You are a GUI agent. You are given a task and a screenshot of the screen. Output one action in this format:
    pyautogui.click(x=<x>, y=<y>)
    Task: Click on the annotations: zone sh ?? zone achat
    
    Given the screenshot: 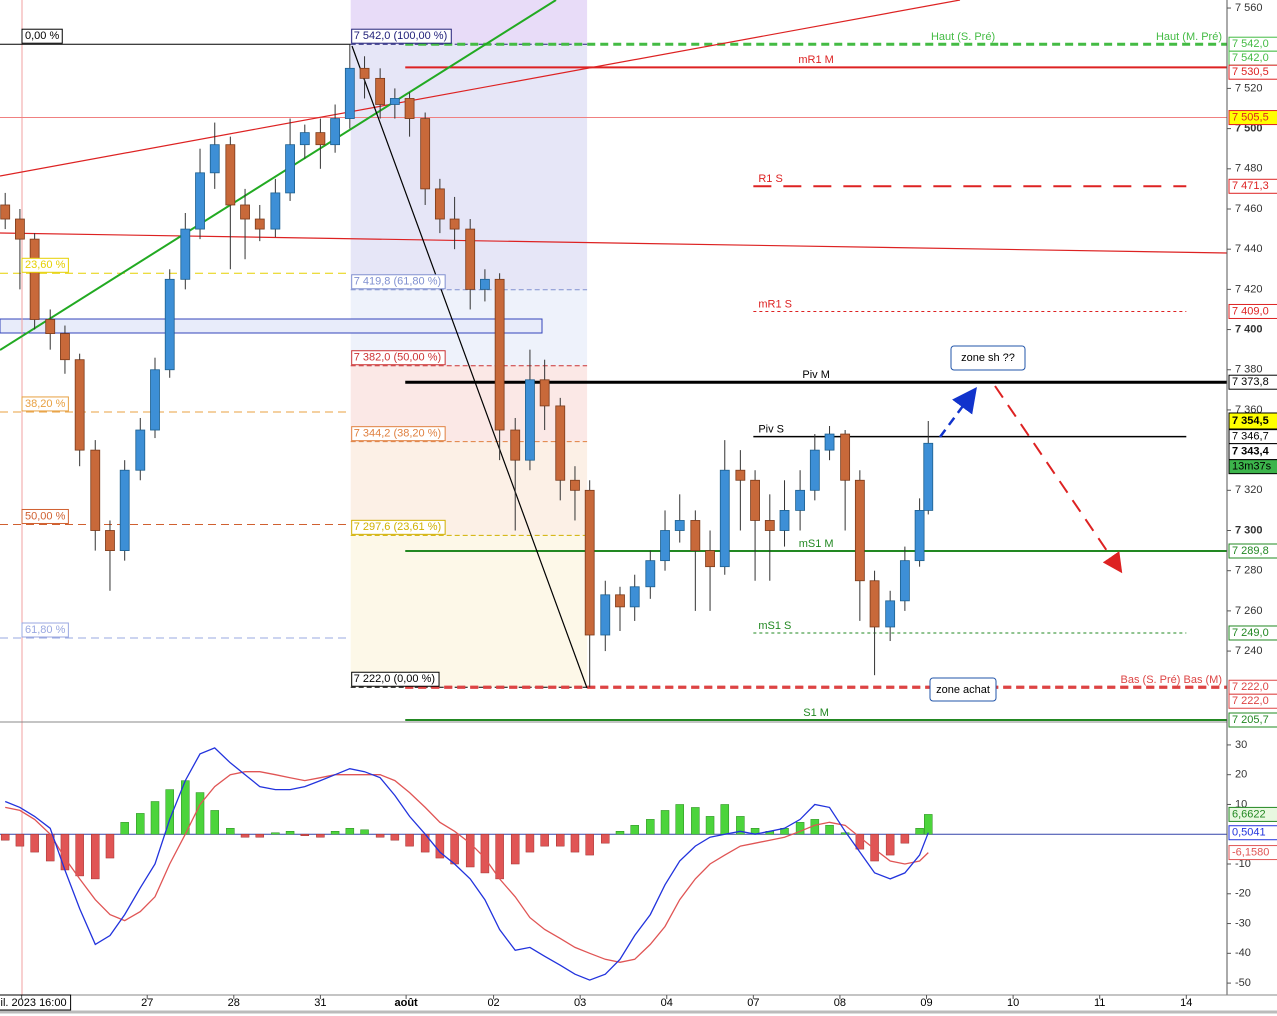 What is the action you would take?
    pyautogui.click(x=1026, y=523)
    